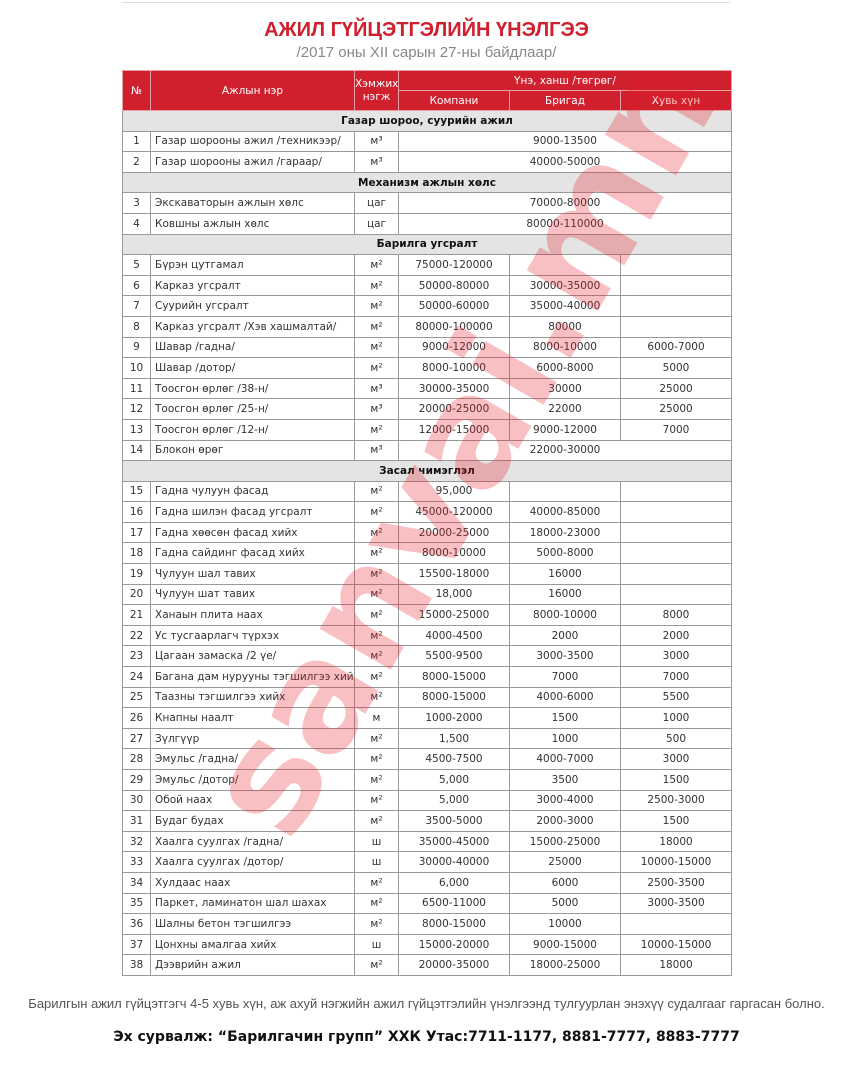  I want to click on row-number: 17, so click(136, 532).